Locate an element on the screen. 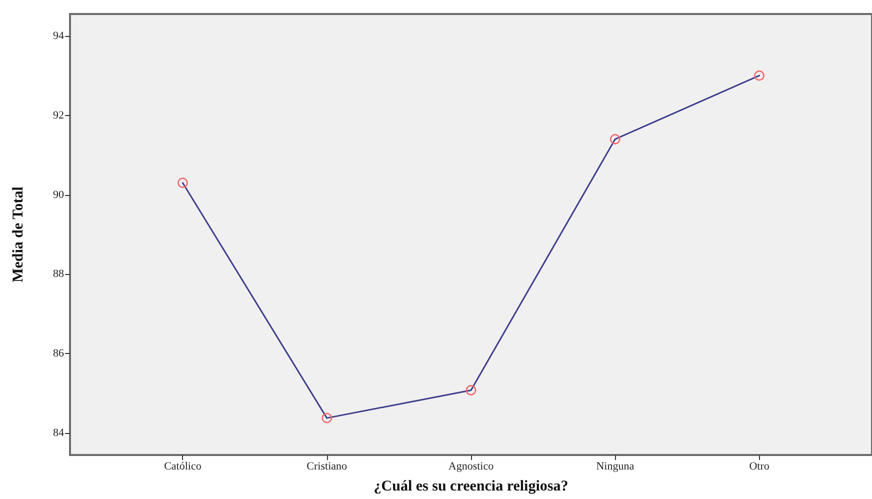 The image size is (872, 499). y-tick-label: 88 is located at coordinates (58, 274).